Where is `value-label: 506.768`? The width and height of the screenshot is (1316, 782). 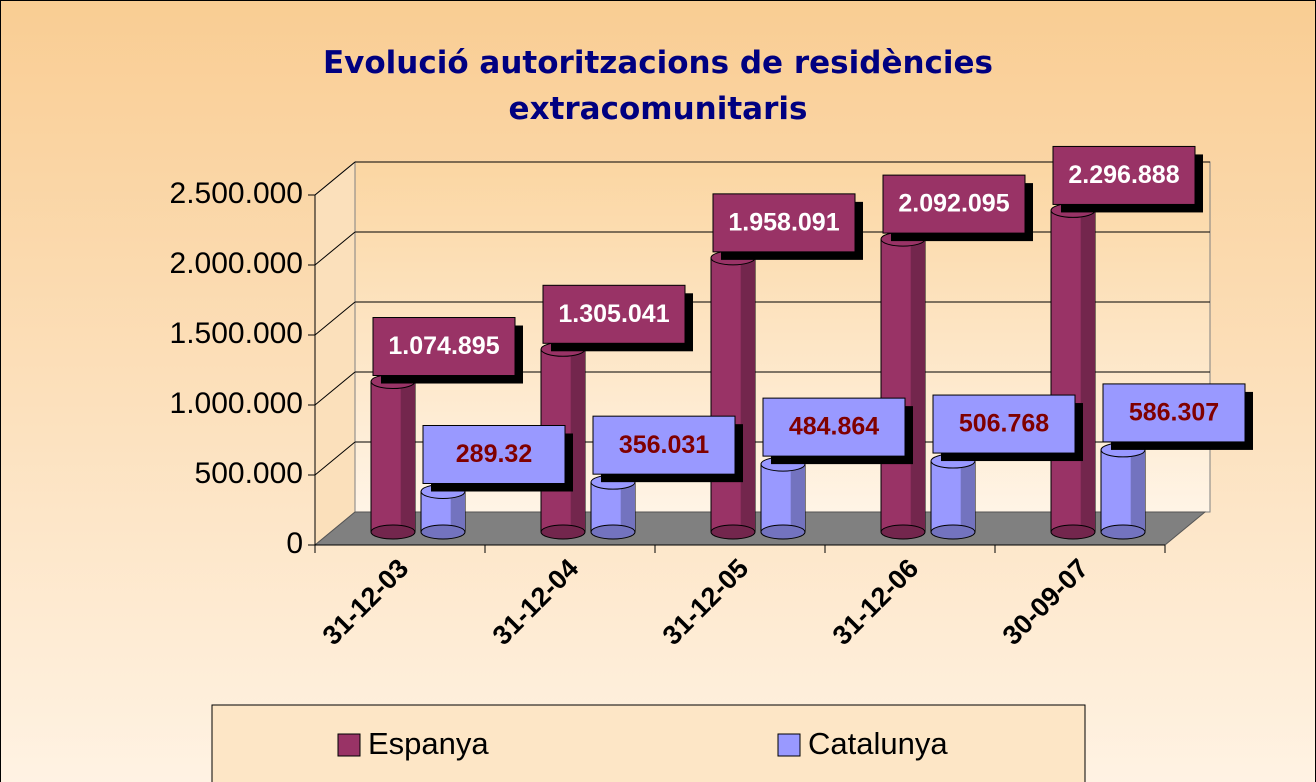
value-label: 506.768 is located at coordinates (1004, 424).